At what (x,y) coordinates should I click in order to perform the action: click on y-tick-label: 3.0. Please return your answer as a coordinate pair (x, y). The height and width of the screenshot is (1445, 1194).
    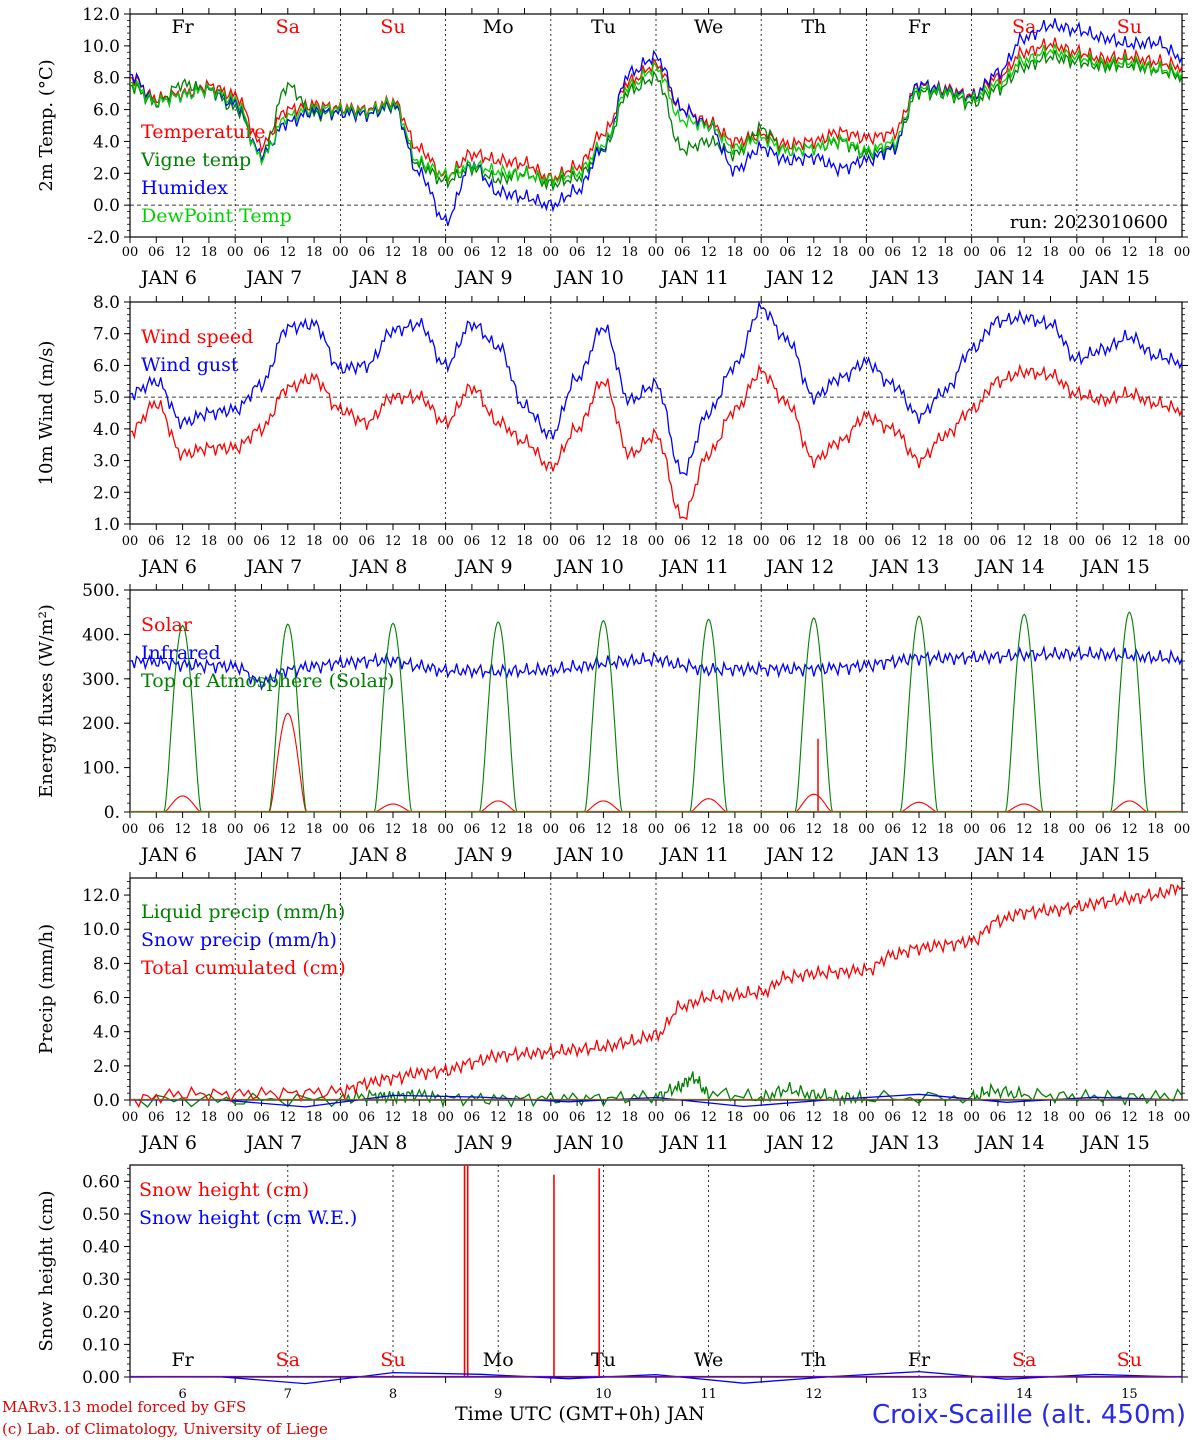
    Looking at the image, I should click on (106, 462).